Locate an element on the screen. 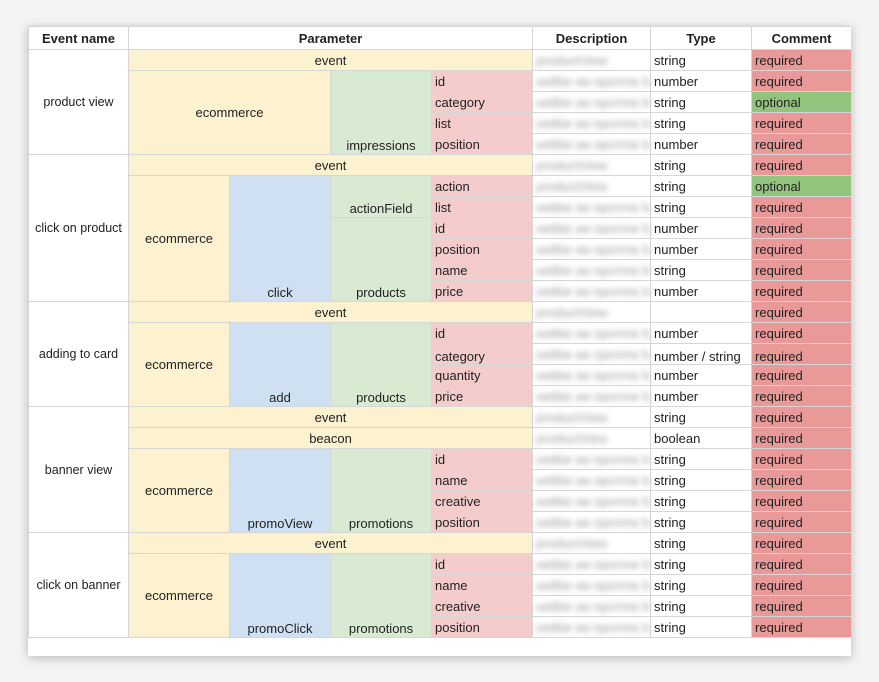 The image size is (879, 682). event-name-cell: click on product is located at coordinates (78, 228).